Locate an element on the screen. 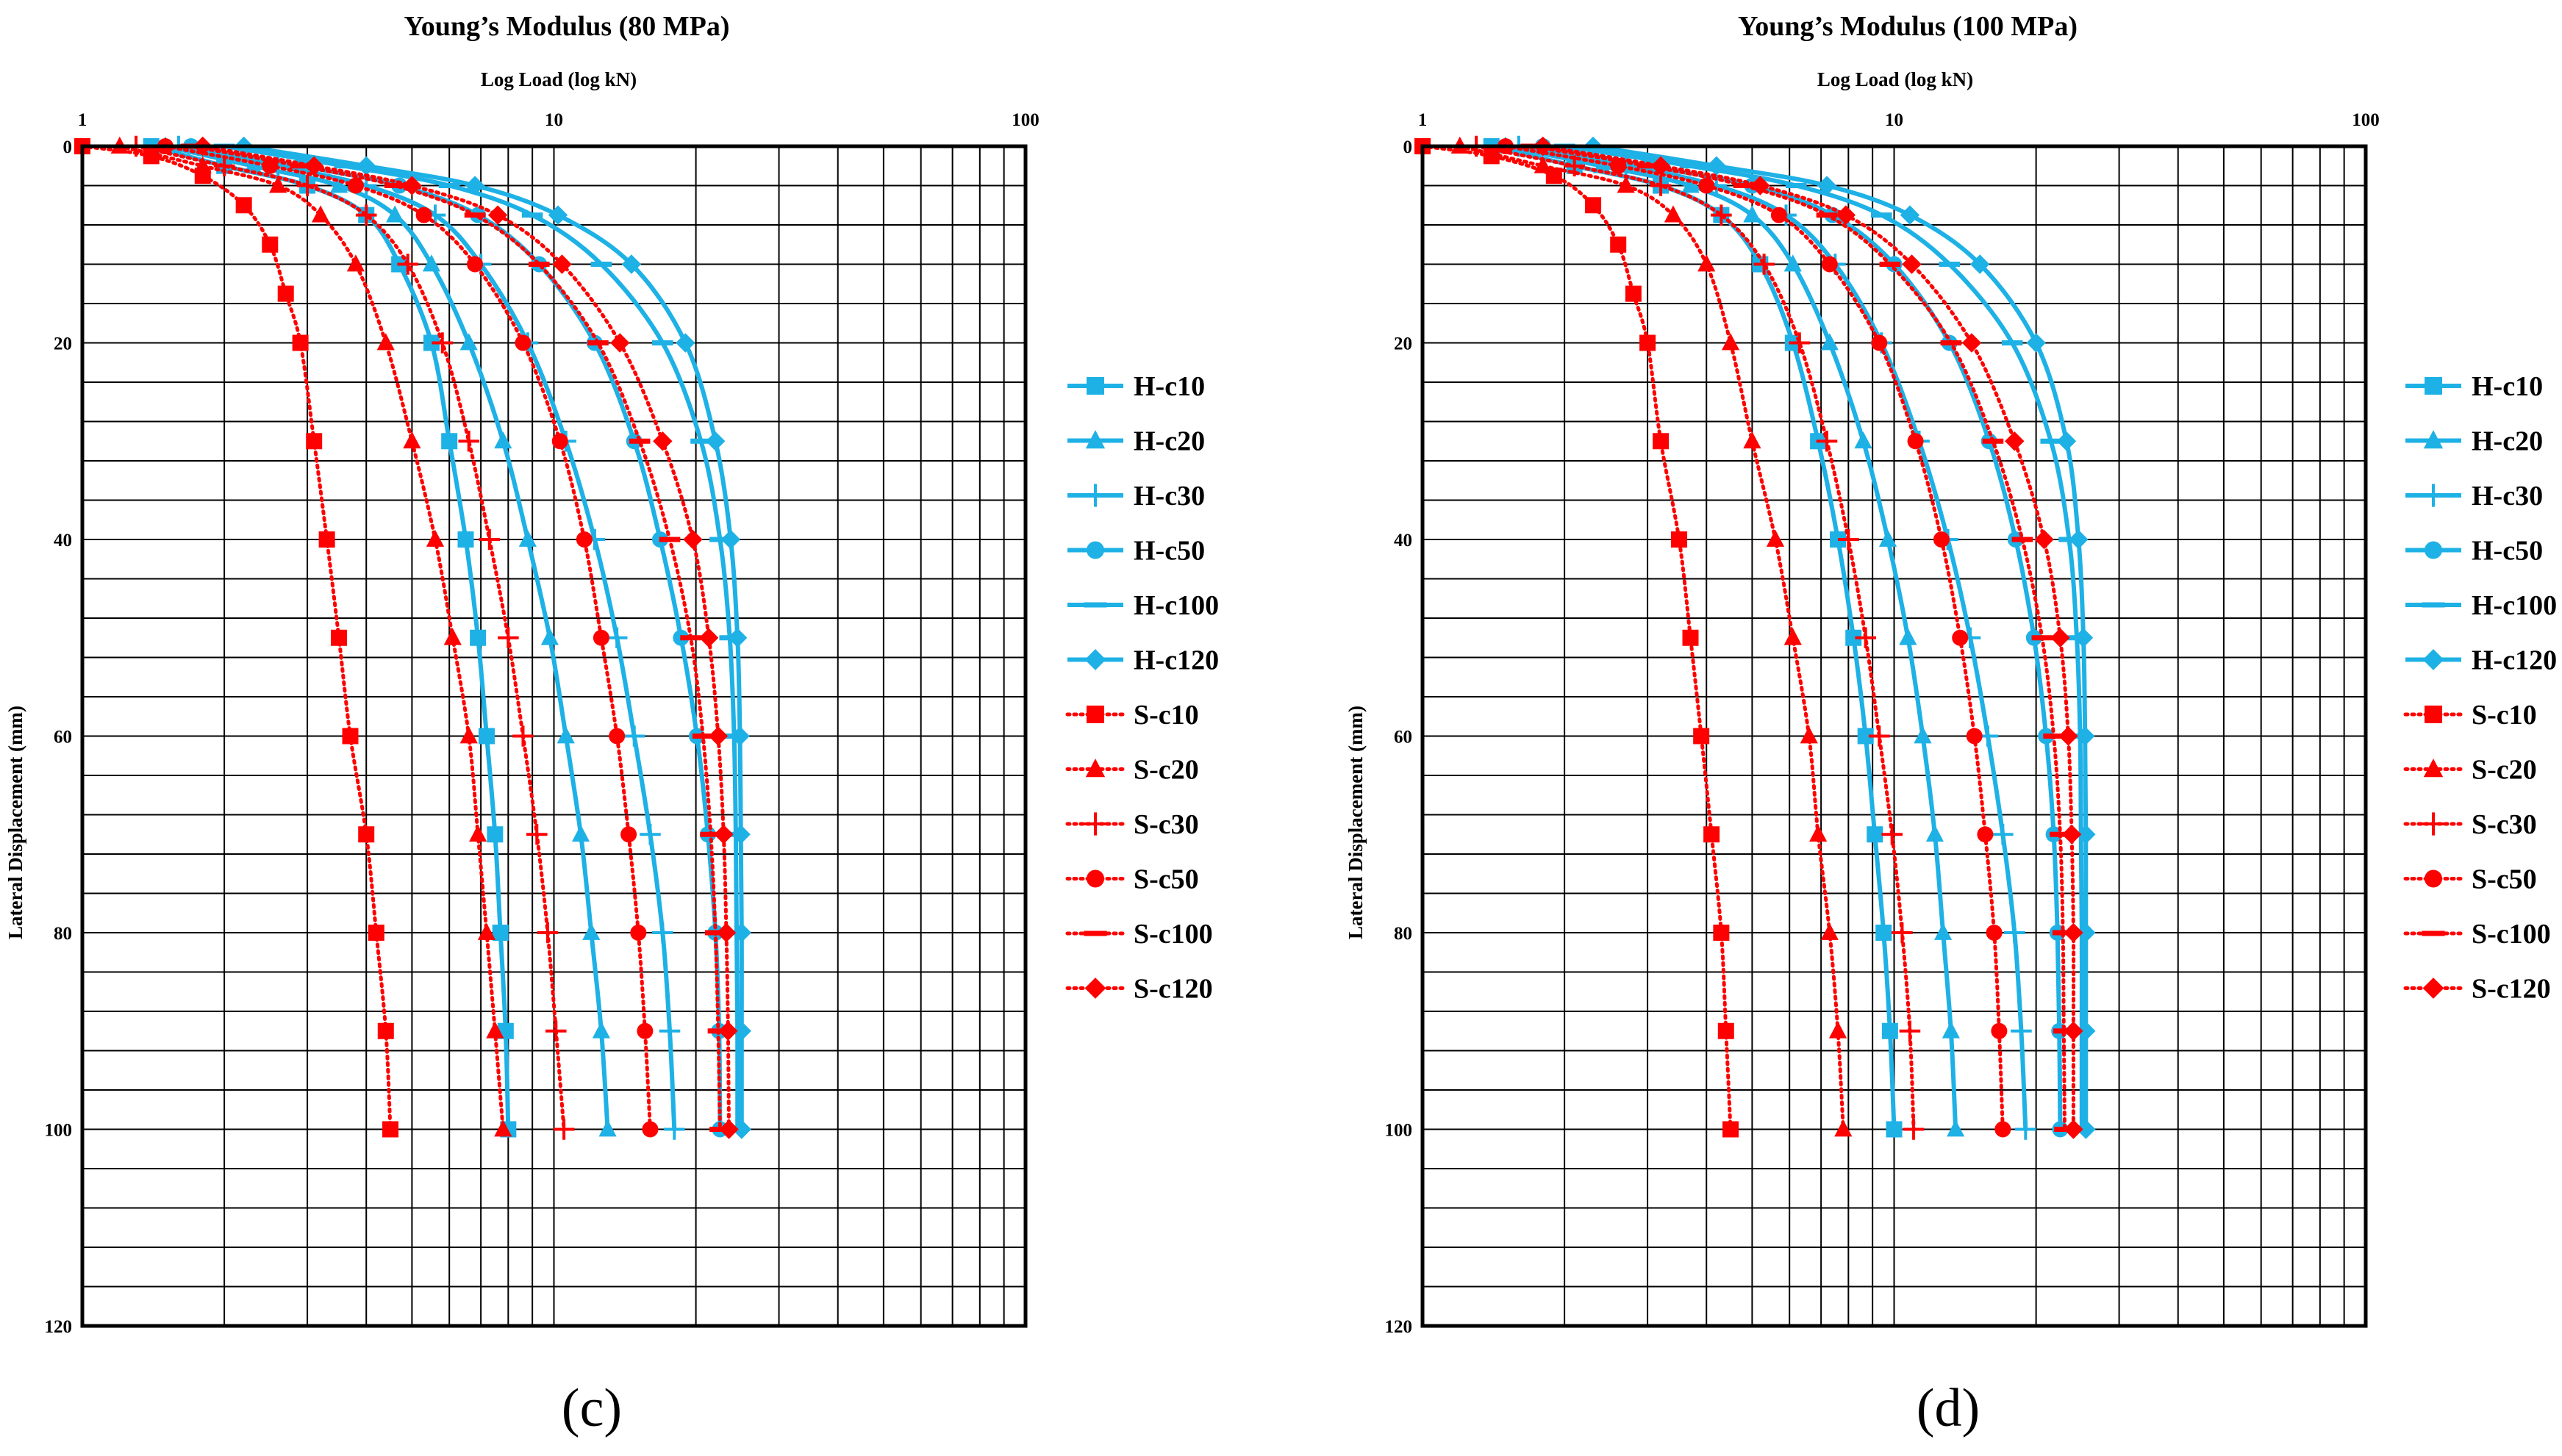 Image resolution: width=2562 pixels, height=1456 pixels. y-tick-label: 100 is located at coordinates (59, 1131).